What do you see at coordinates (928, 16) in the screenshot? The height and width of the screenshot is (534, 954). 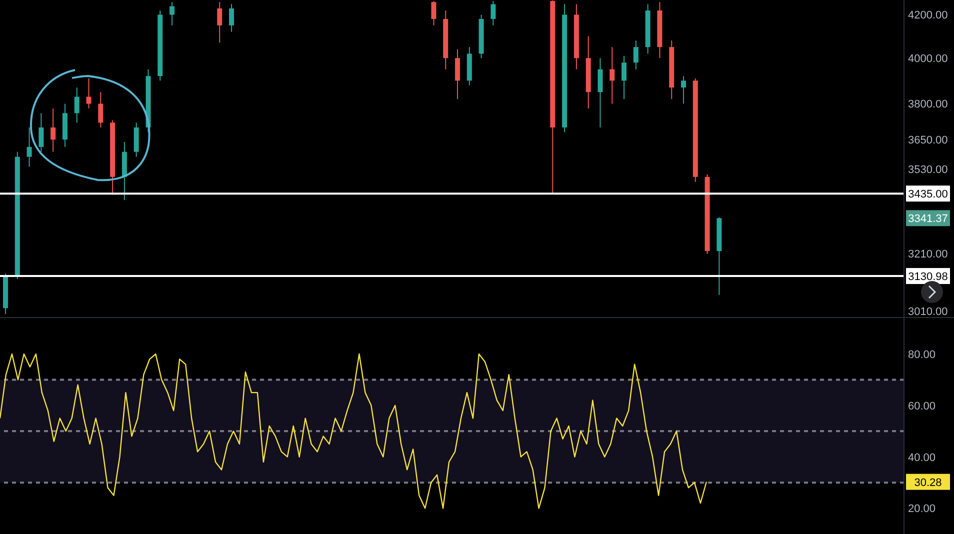 I see `y-tick-label: 4200.00` at bounding box center [928, 16].